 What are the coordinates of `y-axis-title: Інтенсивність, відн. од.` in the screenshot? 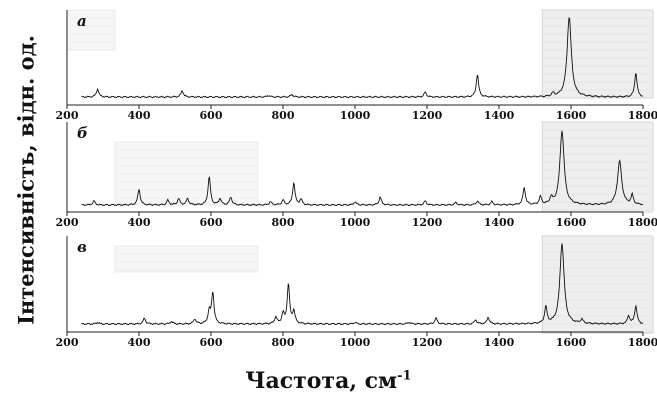 It's located at (26, 180).